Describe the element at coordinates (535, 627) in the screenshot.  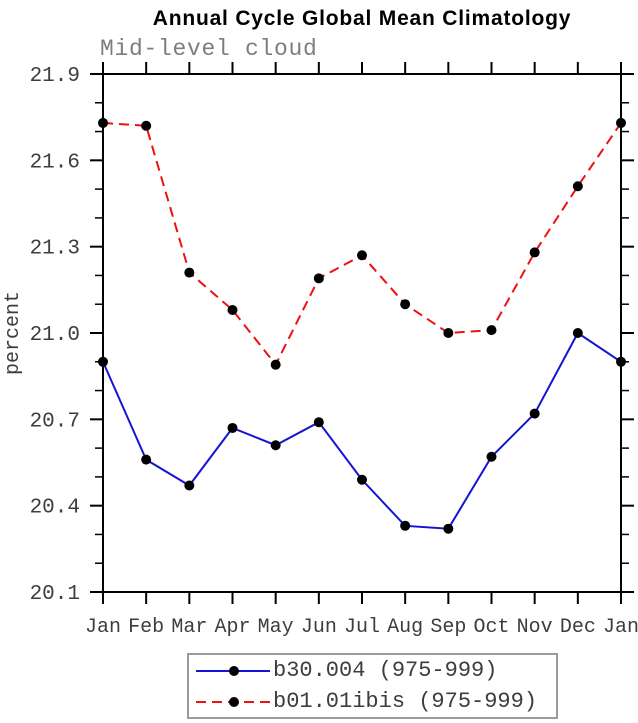
I see `x-axis-tick-label: Nov` at that location.